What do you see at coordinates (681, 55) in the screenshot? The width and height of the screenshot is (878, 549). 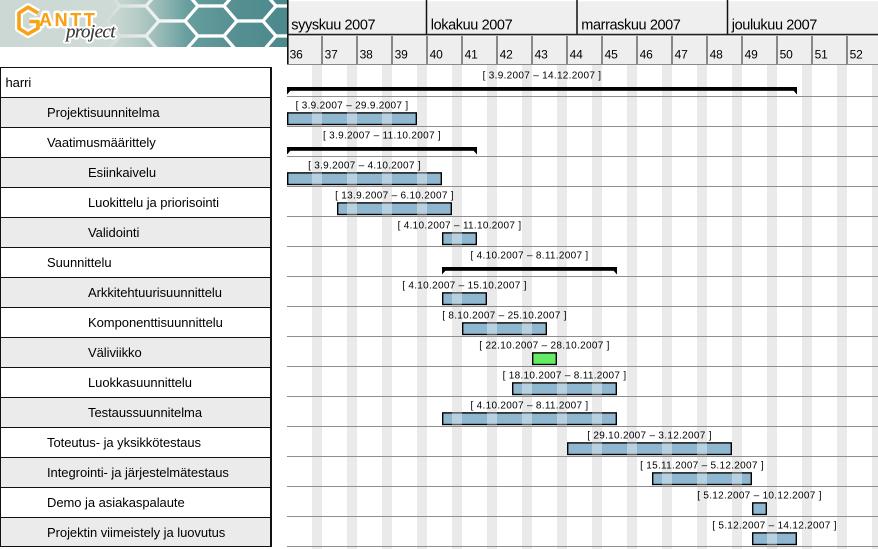 I see `svg-text: 47` at bounding box center [681, 55].